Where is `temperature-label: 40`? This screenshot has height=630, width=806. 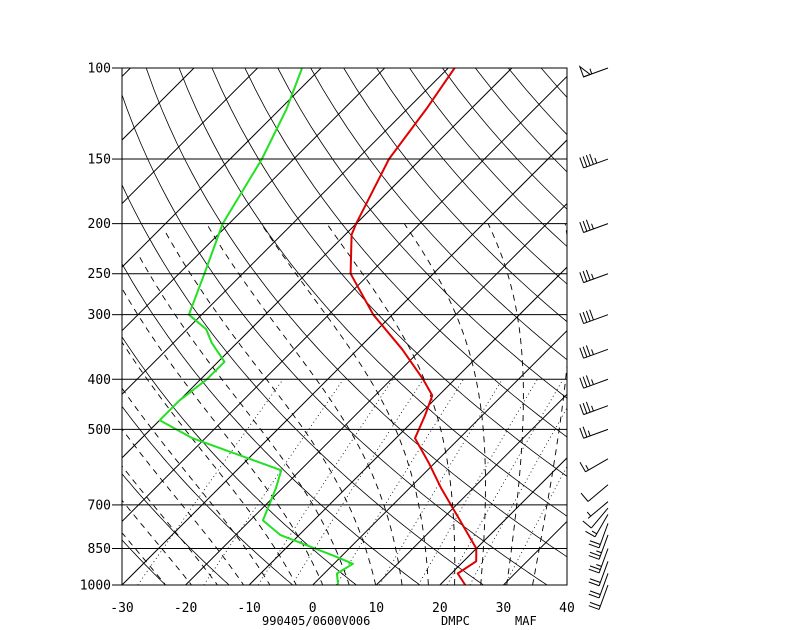 temperature-label: 40 is located at coordinates (567, 608).